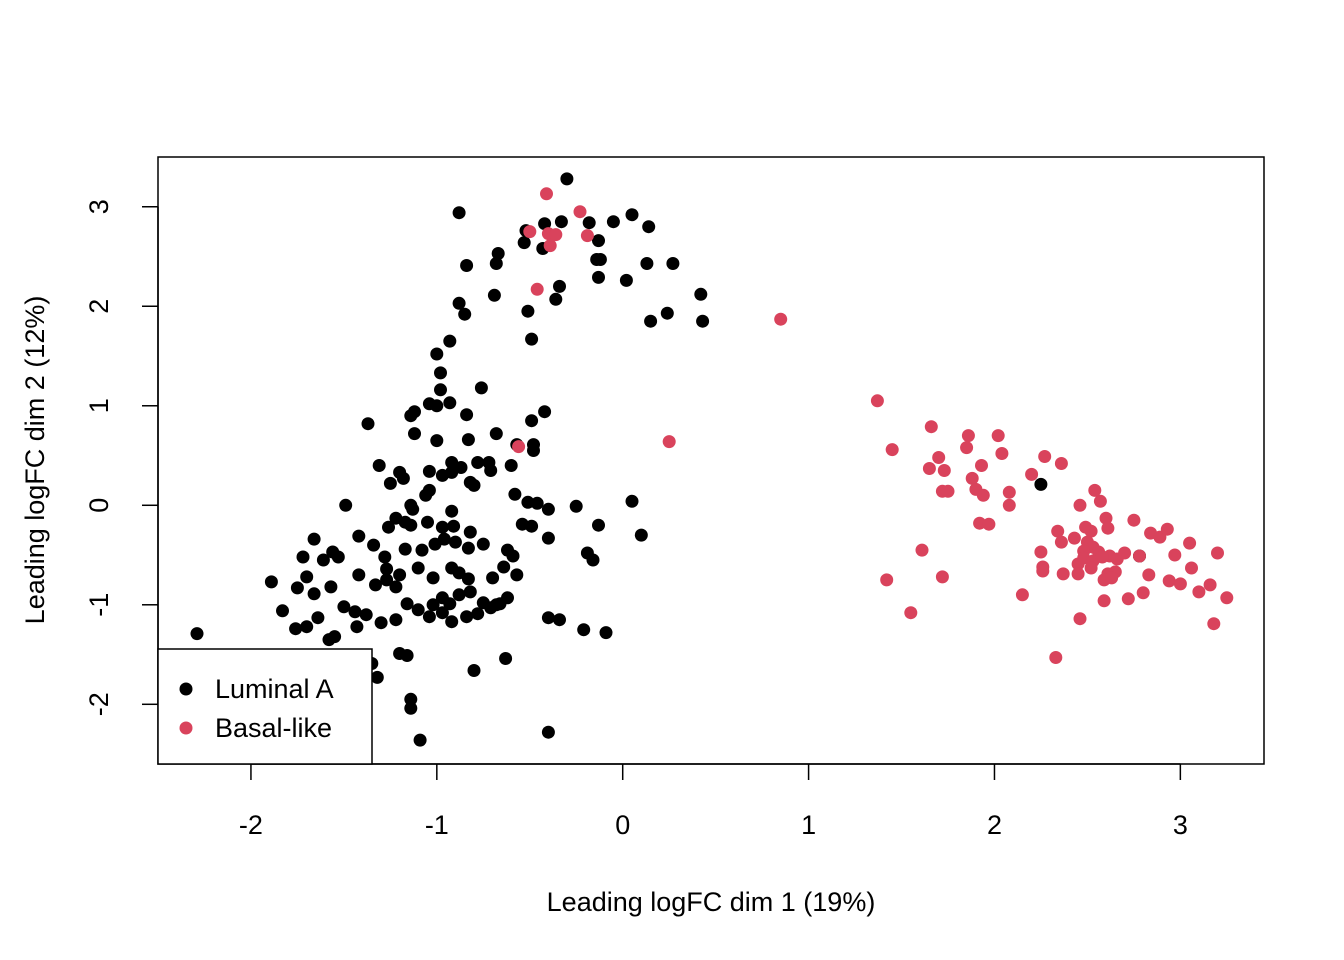 The width and height of the screenshot is (1344, 960). Describe the element at coordinates (99, 306) in the screenshot. I see `y-tick-label: 2` at that location.